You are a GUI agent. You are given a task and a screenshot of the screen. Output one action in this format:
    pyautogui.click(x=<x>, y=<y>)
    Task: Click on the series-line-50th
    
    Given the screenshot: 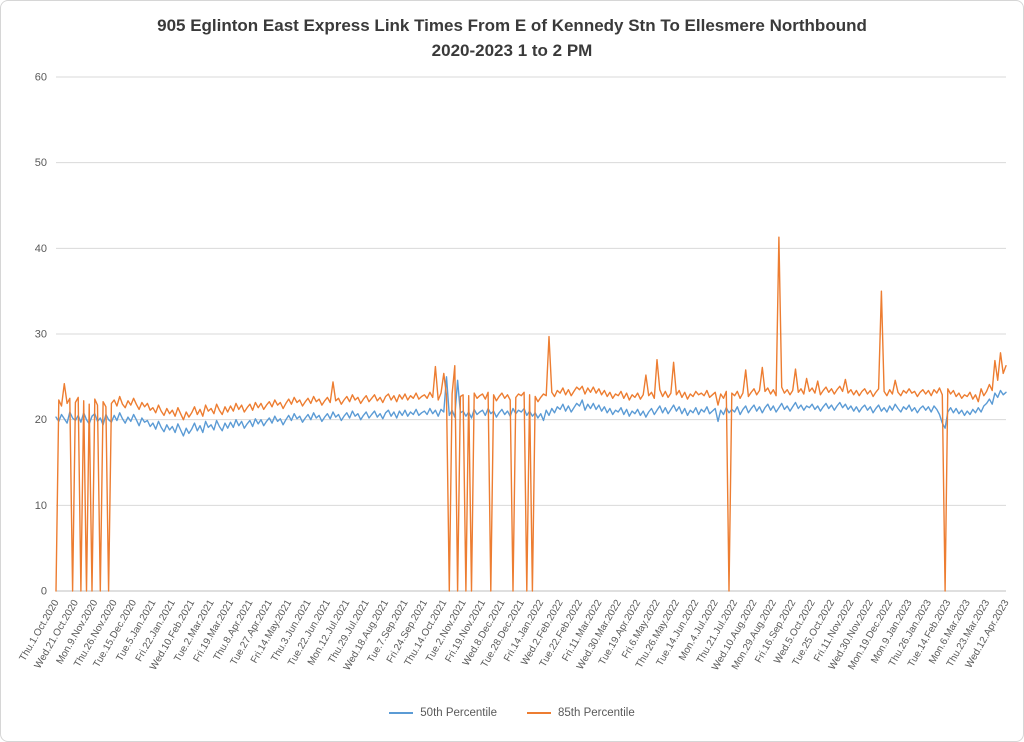 What is the action you would take?
    pyautogui.click(x=531, y=406)
    